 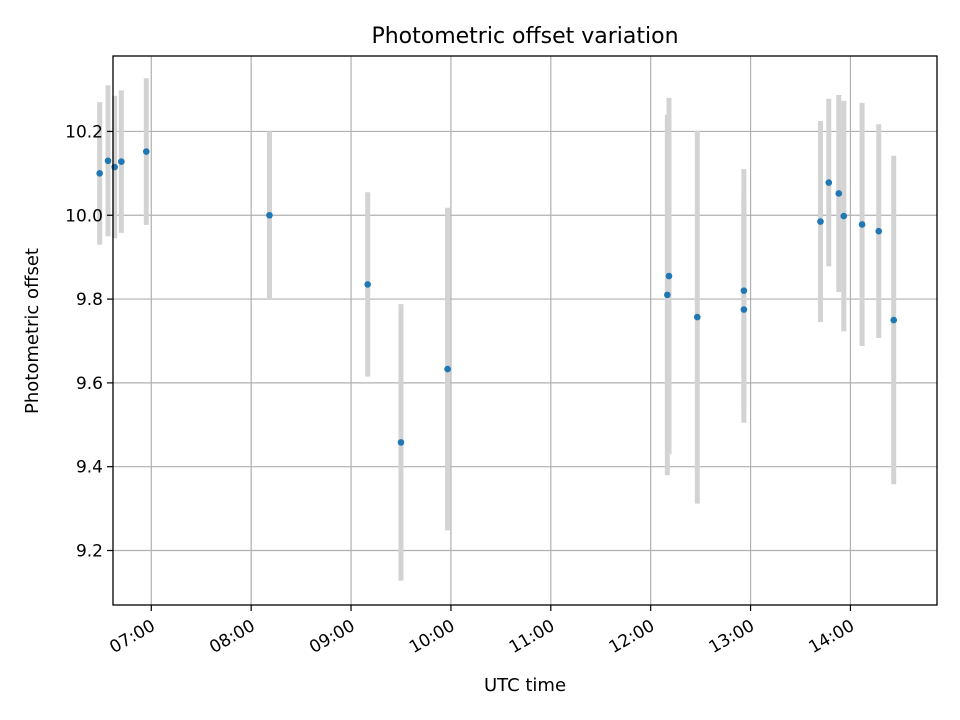 I want to click on y-tick-label: 9.2, so click(x=89, y=552).